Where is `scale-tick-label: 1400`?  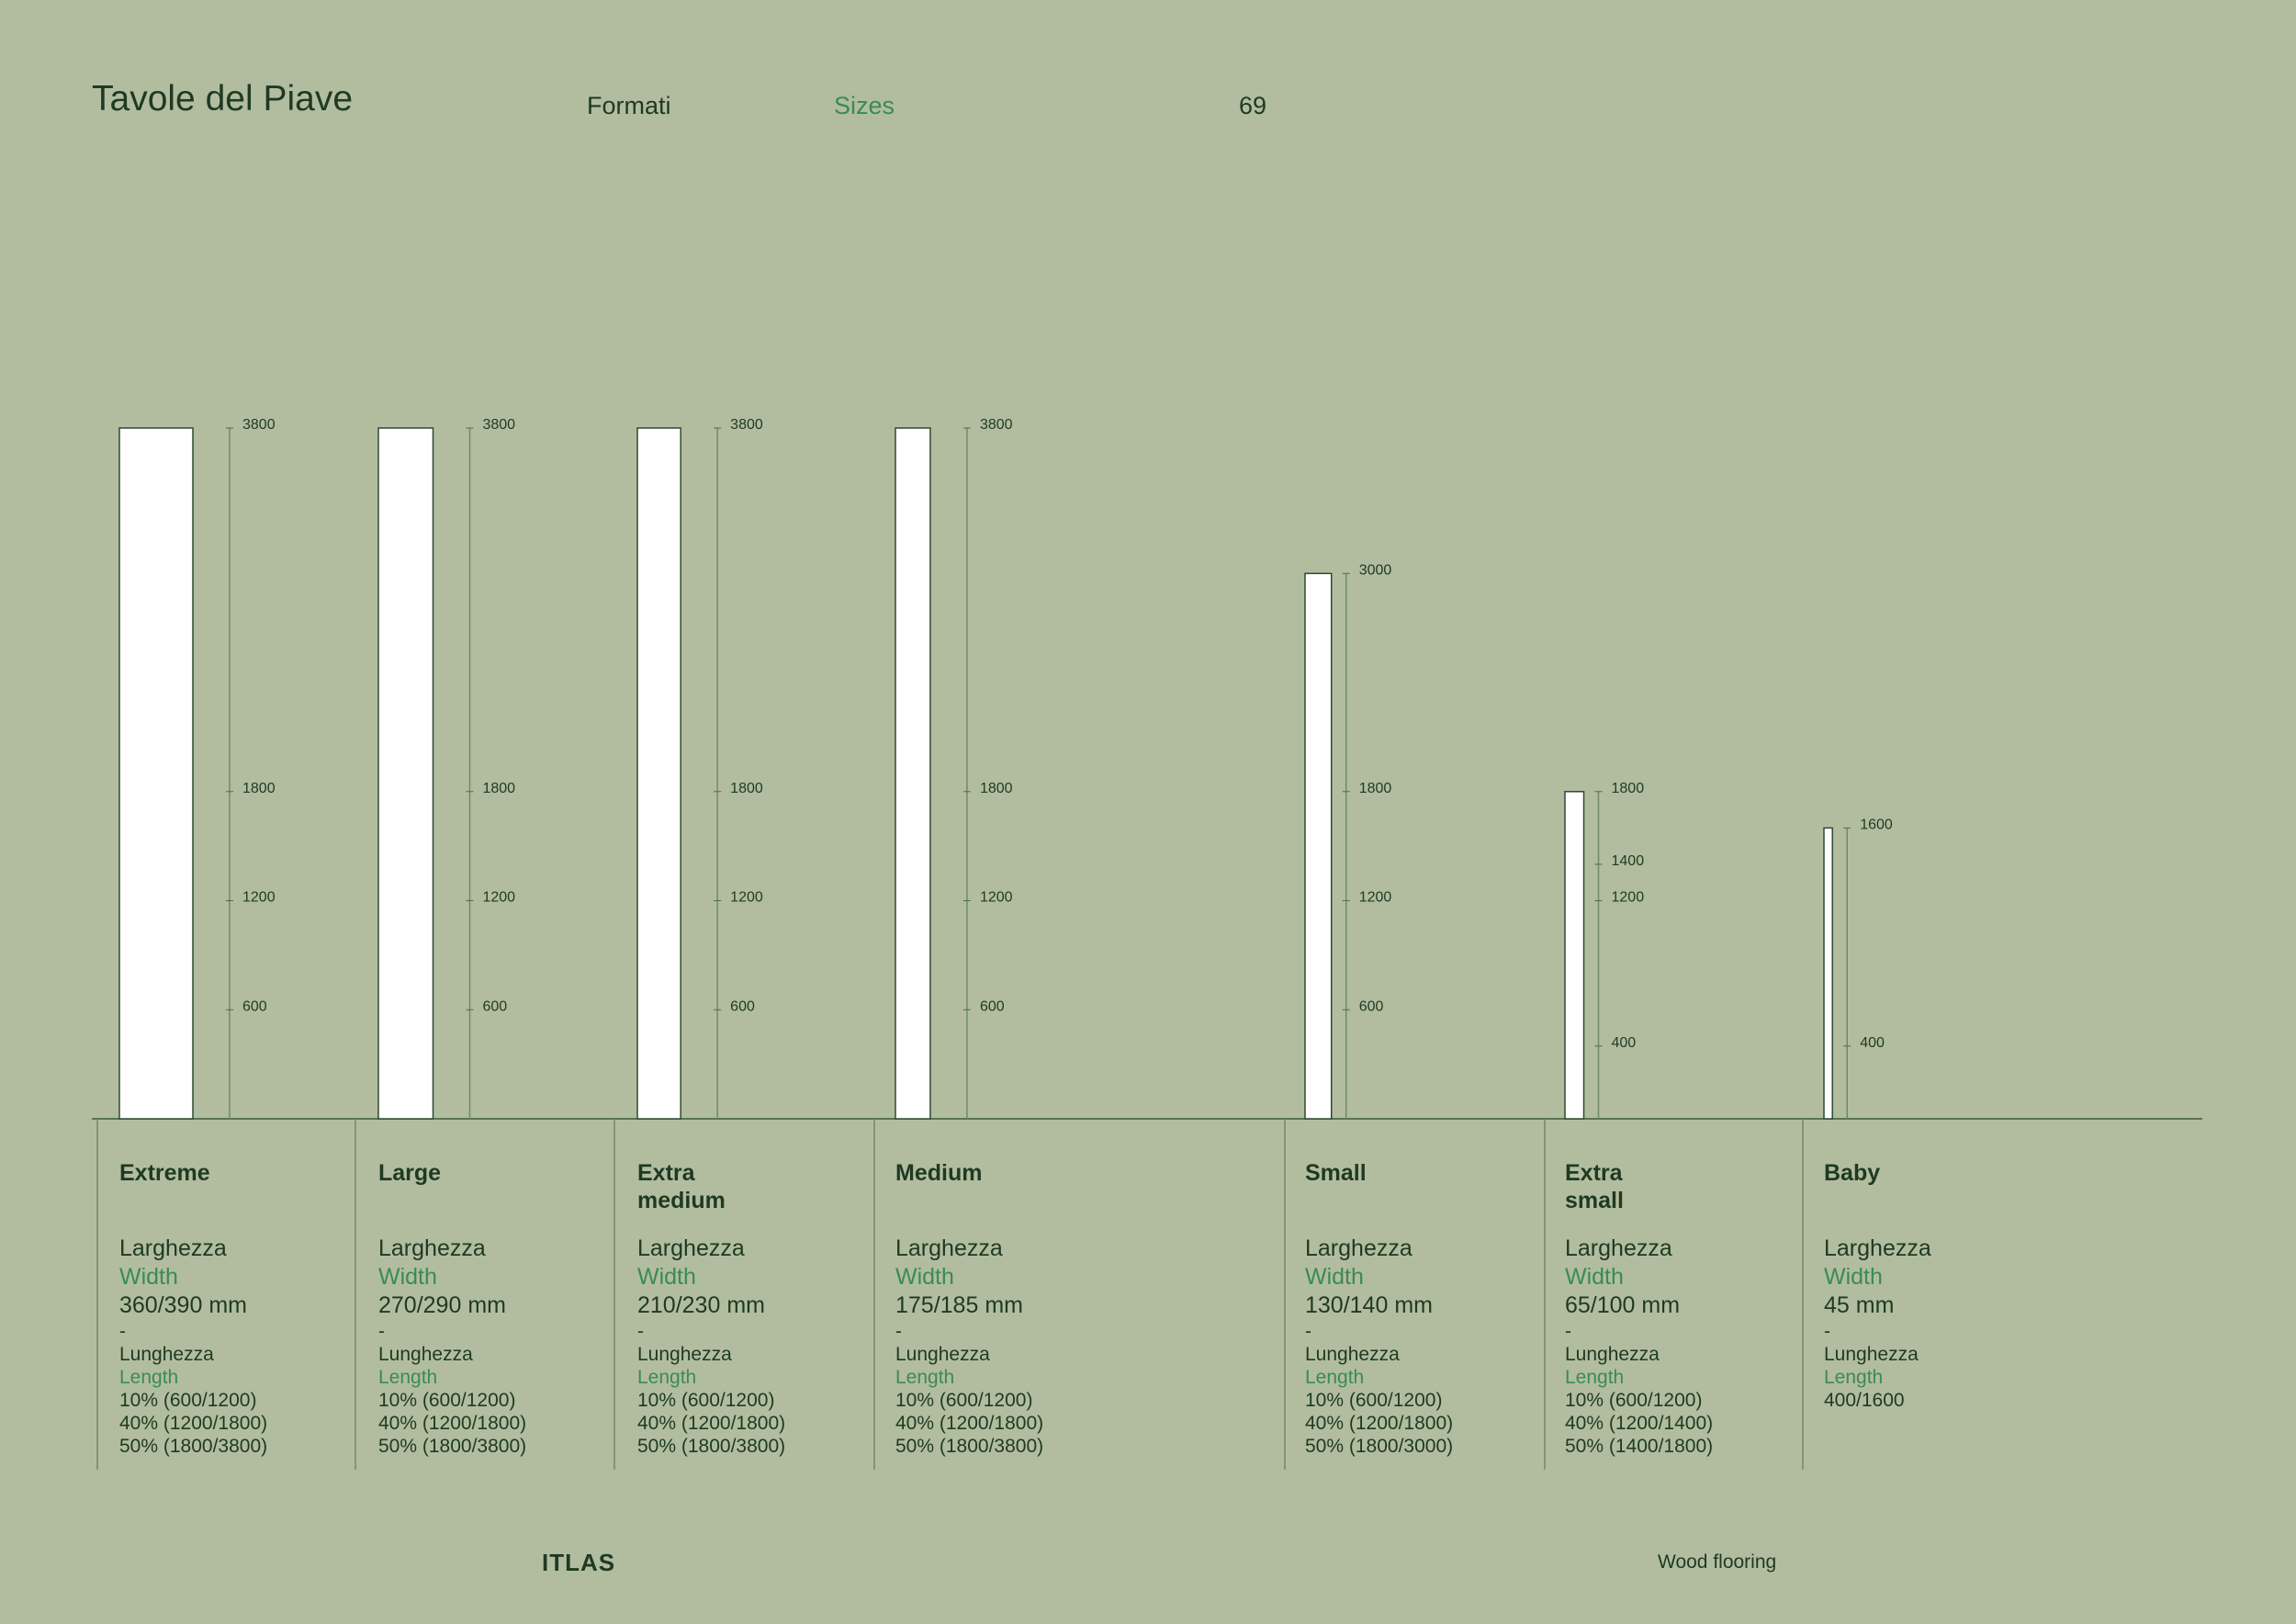
scale-tick-label: 1400 is located at coordinates (1629, 861).